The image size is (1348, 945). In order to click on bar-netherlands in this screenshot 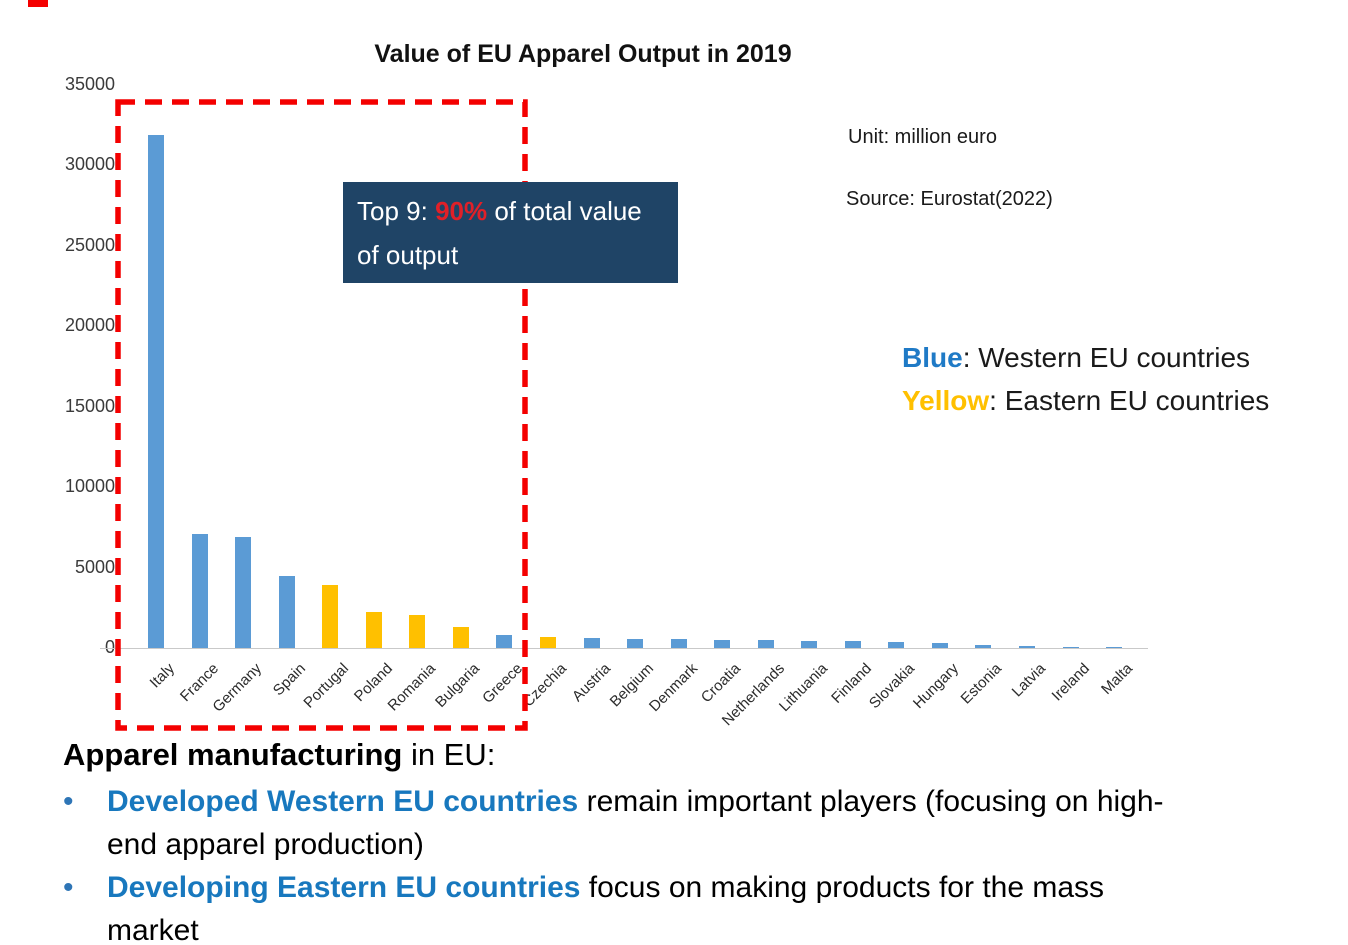, I will do `click(765, 643)`.